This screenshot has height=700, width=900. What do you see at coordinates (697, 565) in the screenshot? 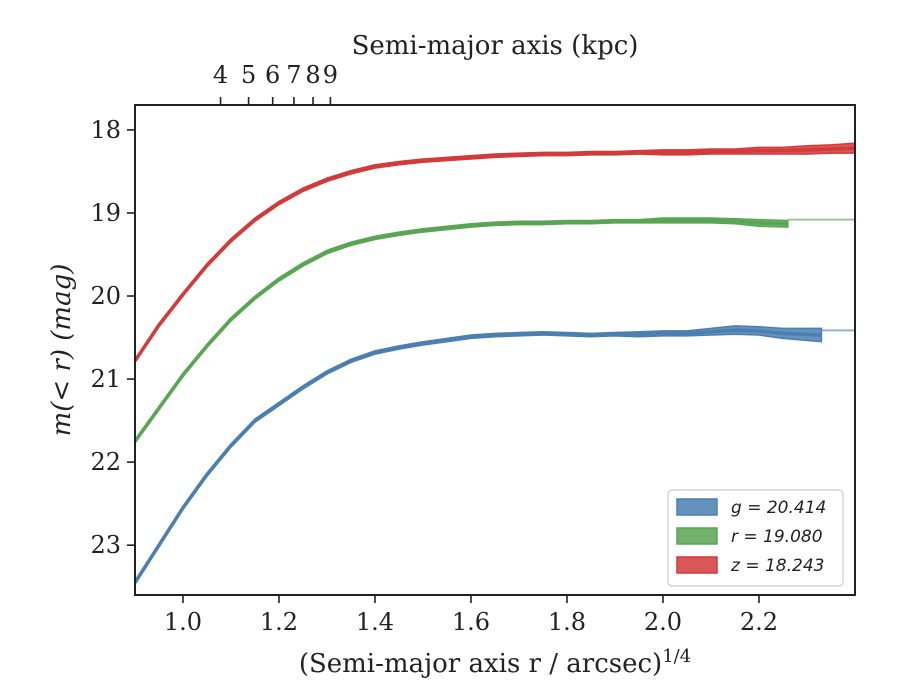
I see `legend-swatch-z` at bounding box center [697, 565].